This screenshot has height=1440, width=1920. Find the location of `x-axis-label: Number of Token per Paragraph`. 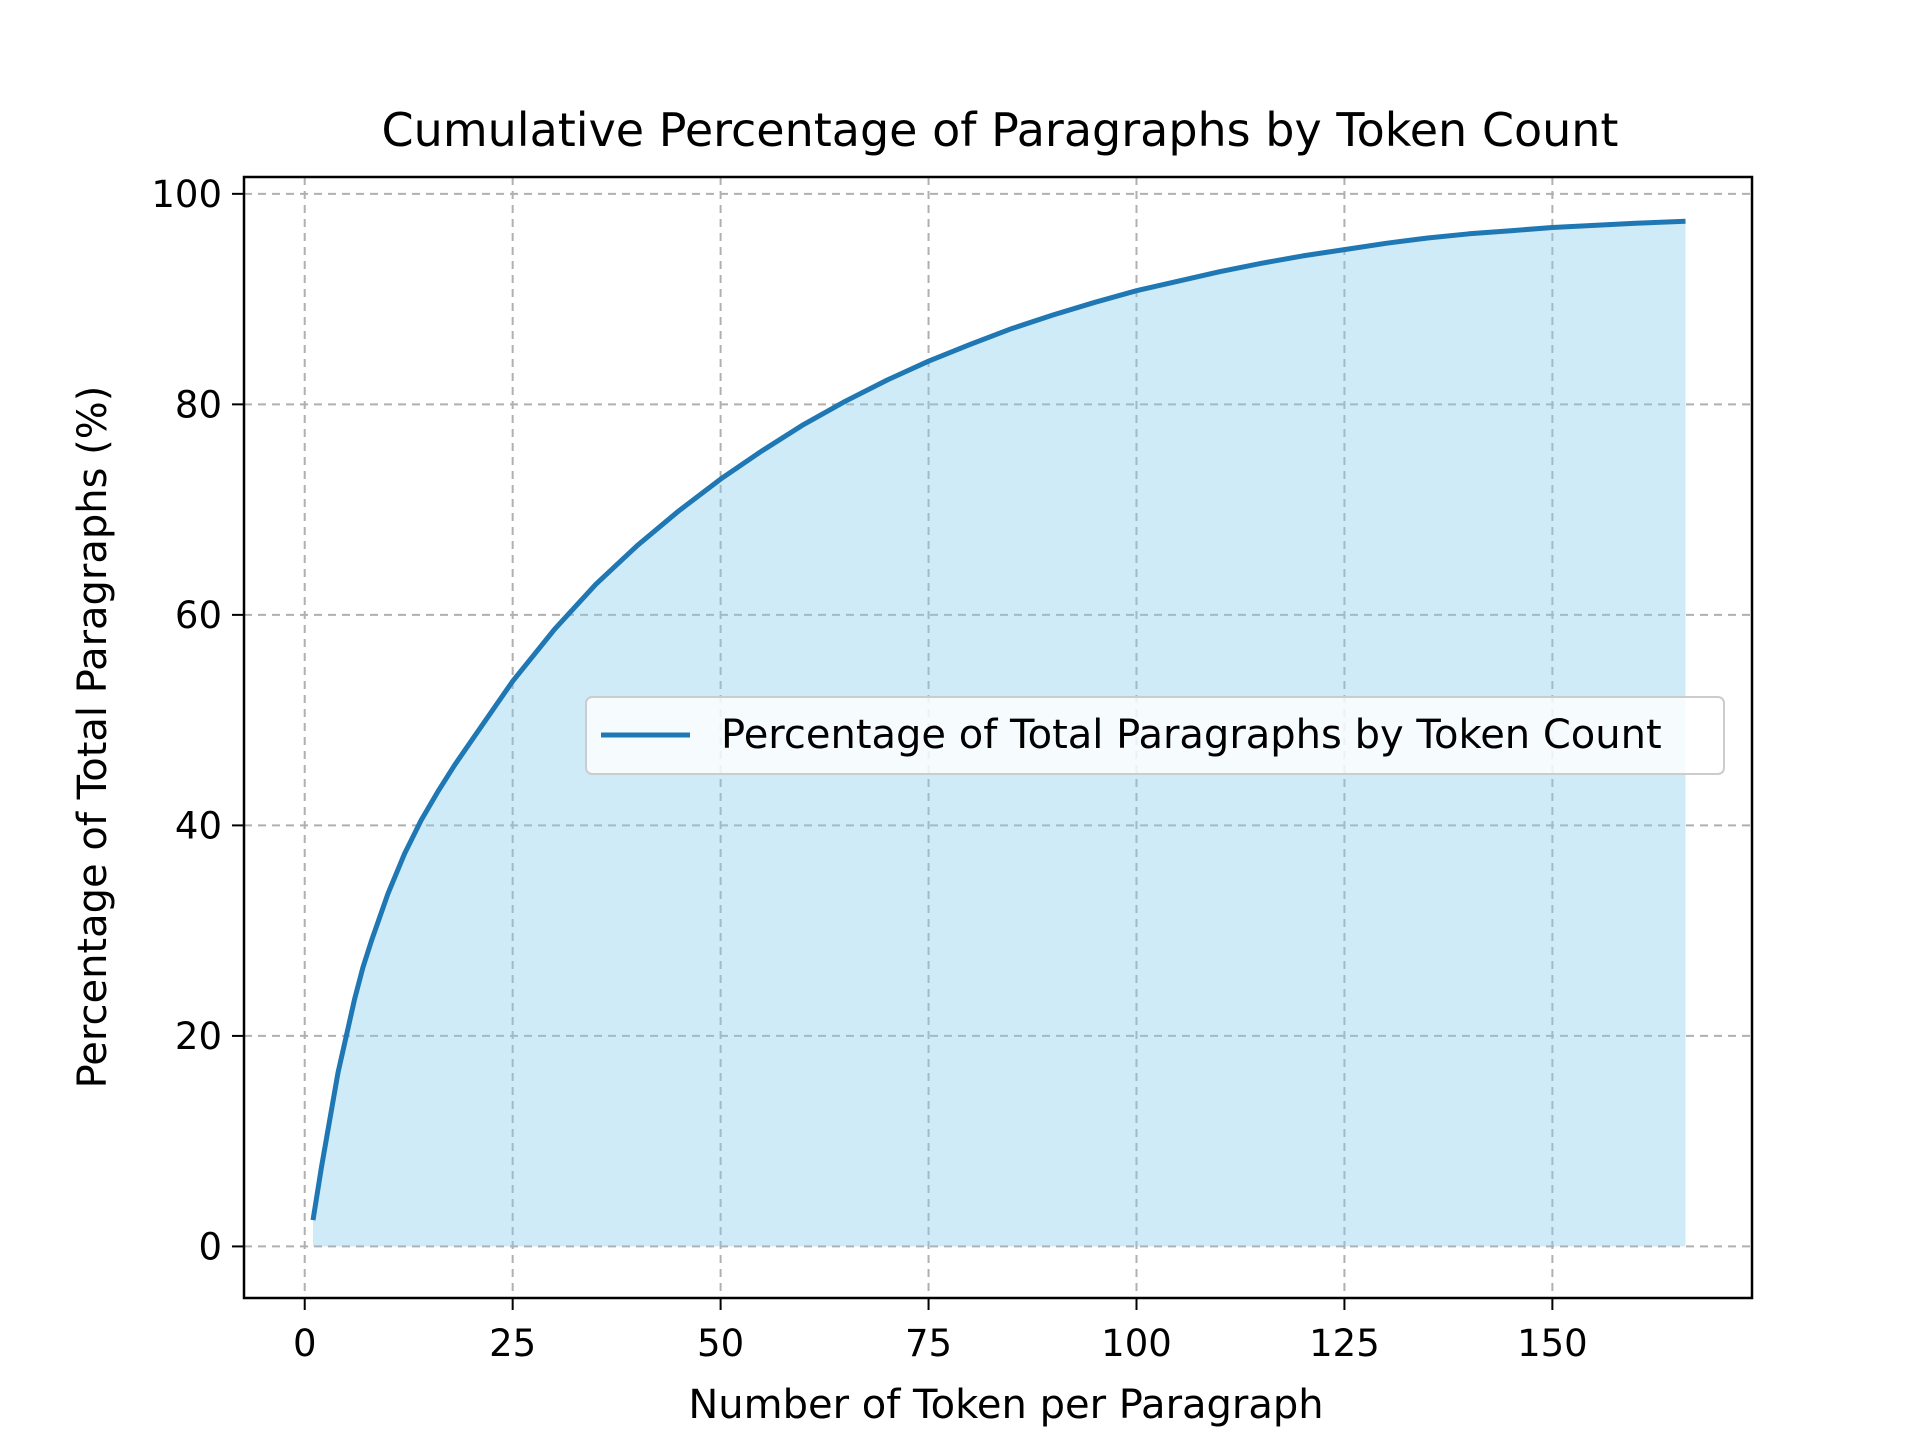

x-axis-label: Number of Token per Paragraph is located at coordinates (1005, 1405).